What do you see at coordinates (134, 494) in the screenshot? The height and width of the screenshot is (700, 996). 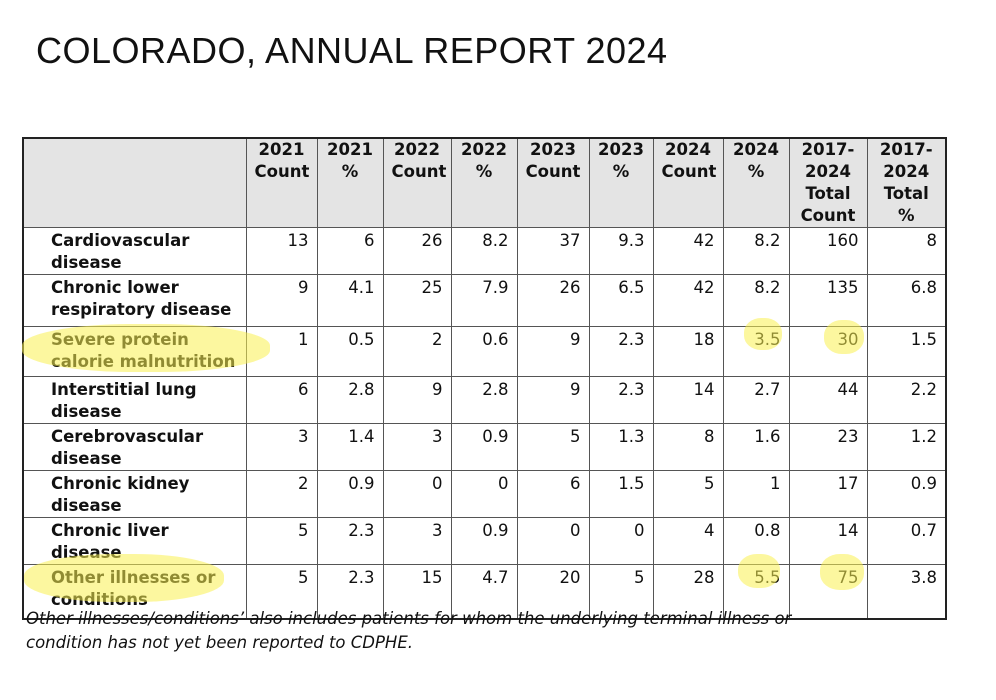 I see `row-label: Chronic kidney disease` at bounding box center [134, 494].